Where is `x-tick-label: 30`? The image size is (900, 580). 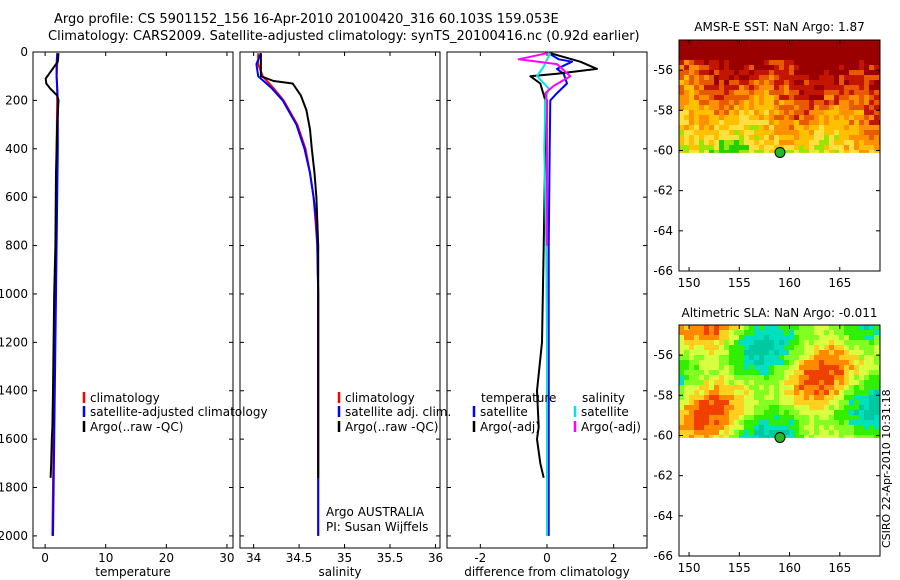
x-tick-label: 30 is located at coordinates (226, 558).